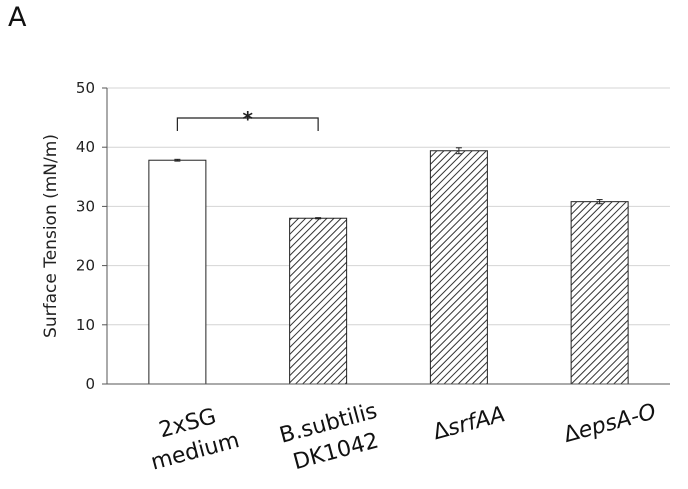 The height and width of the screenshot is (489, 688). Describe the element at coordinates (51, 236) in the screenshot. I see `y-axis-label: Surface Tension (mN/m)` at that location.